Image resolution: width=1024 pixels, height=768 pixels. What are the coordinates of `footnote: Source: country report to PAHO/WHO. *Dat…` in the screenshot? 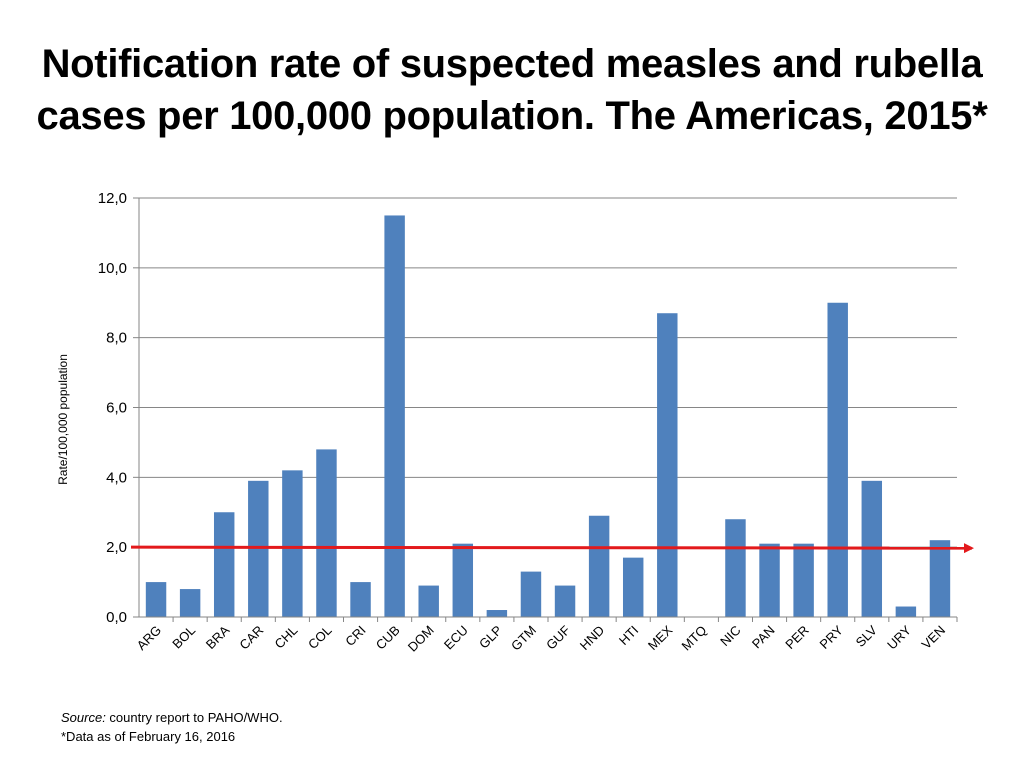 It's located at (172, 727).